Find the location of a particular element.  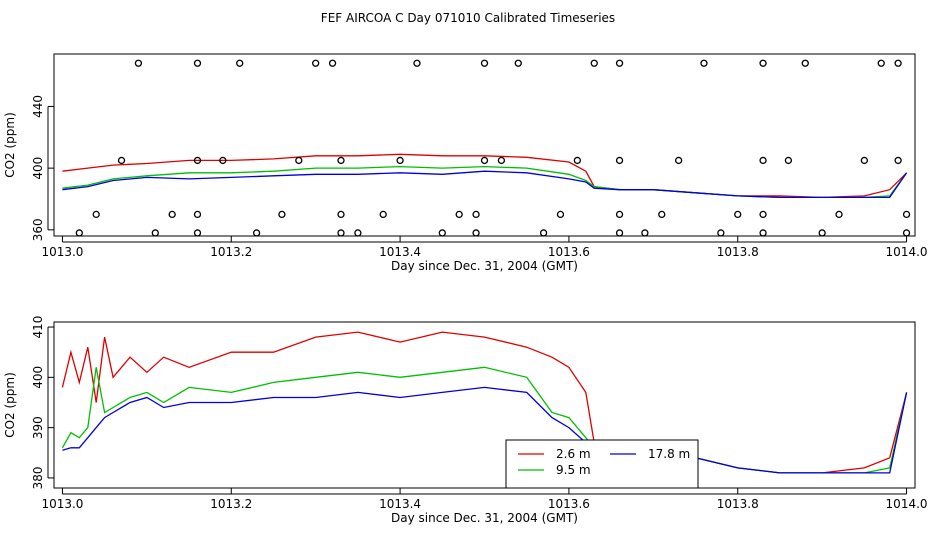

series-line-blue is located at coordinates (485, 184).